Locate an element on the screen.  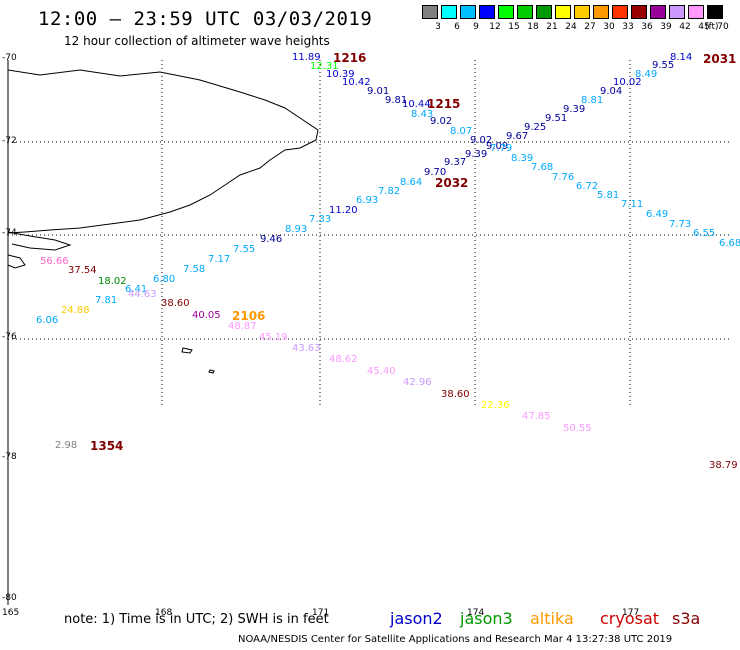
wave-height-value: 8.43 is located at coordinates (422, 114).